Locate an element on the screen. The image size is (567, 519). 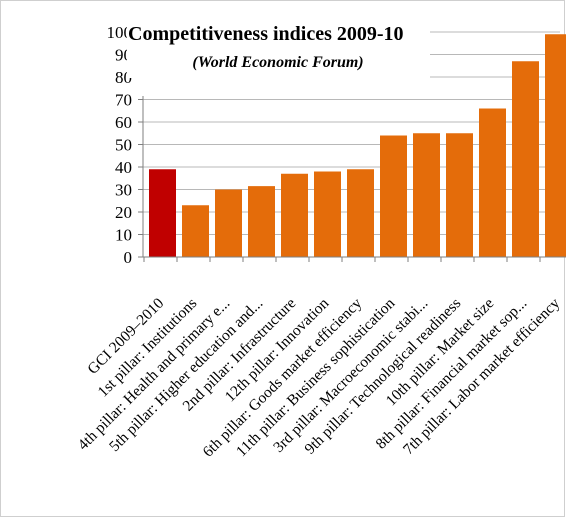
y-tick-label: 100 is located at coordinates (120, 32).